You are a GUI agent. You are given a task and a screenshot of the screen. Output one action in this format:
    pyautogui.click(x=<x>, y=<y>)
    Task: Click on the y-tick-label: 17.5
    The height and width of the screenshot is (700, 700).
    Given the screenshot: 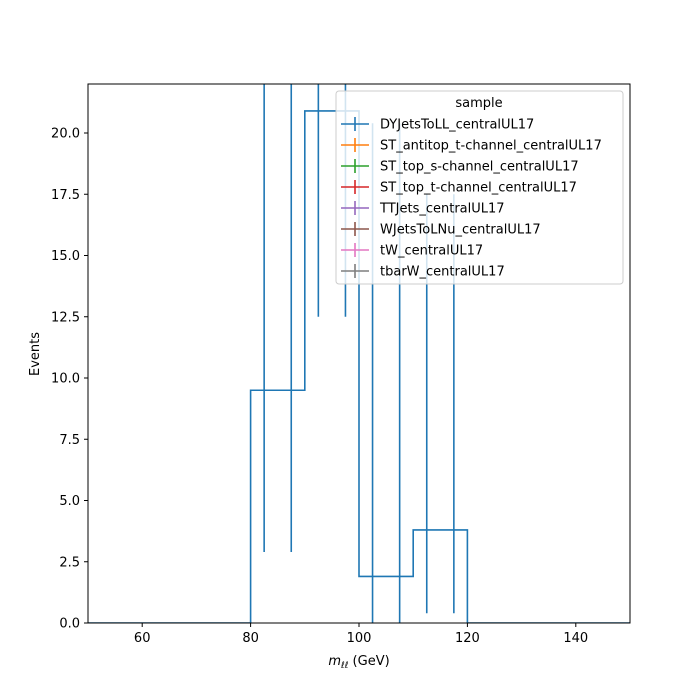 What is the action you would take?
    pyautogui.click(x=65, y=195)
    